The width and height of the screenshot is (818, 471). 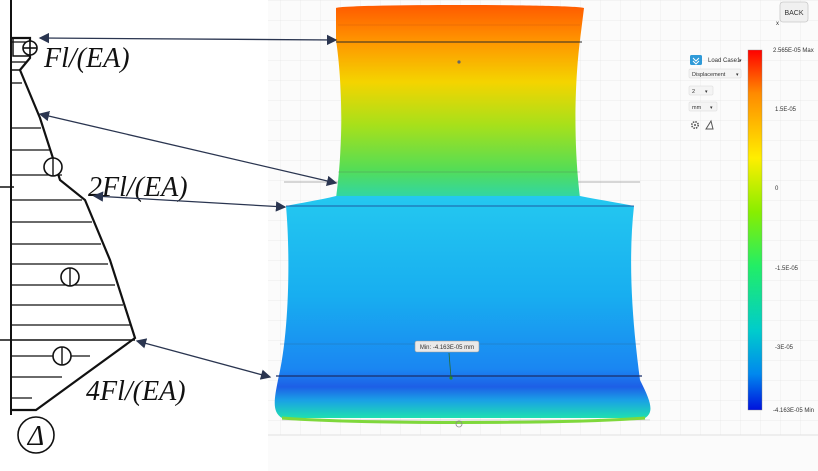 What do you see at coordinates (696, 61) in the screenshot?
I see `chevron-down-icon` at bounding box center [696, 61].